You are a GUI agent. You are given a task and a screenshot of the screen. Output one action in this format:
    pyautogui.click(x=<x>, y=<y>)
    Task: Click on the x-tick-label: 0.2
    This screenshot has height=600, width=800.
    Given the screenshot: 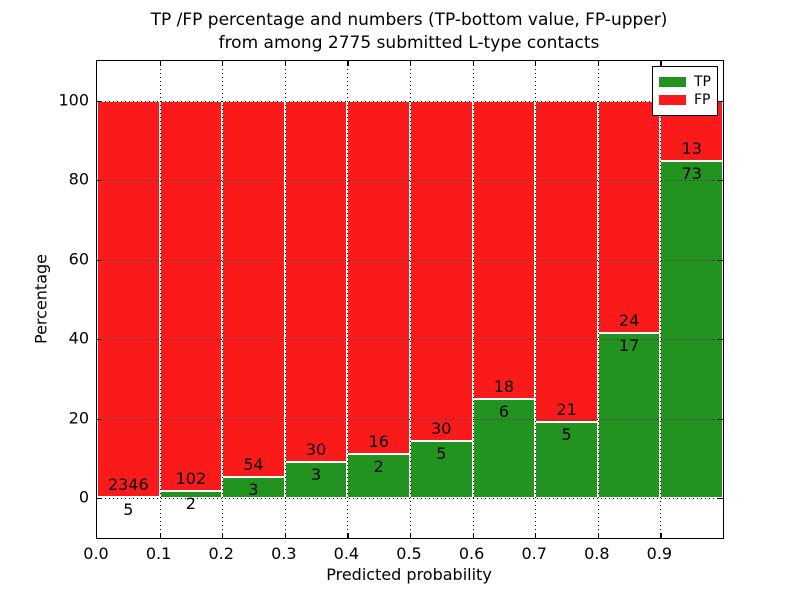 What is the action you would take?
    pyautogui.click(x=221, y=553)
    